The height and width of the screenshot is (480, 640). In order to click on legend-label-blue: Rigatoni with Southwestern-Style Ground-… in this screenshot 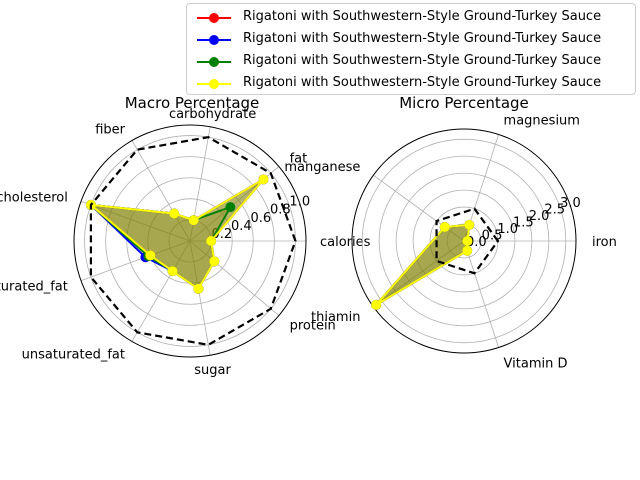, I will do `click(422, 38)`.